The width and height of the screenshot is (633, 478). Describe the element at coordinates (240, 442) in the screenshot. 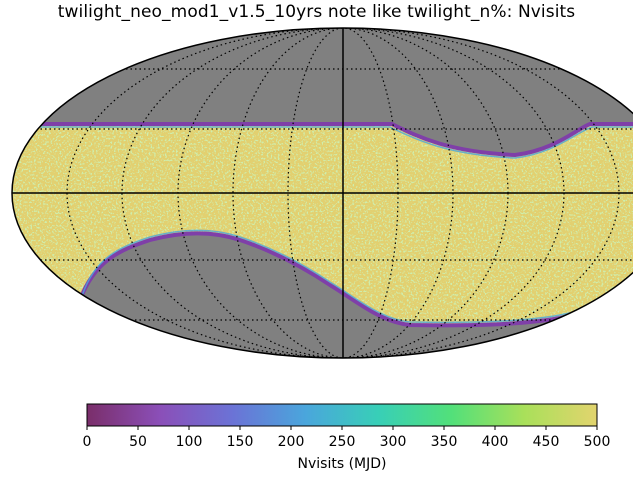

I see `colorbar-tick-label: 150` at that location.